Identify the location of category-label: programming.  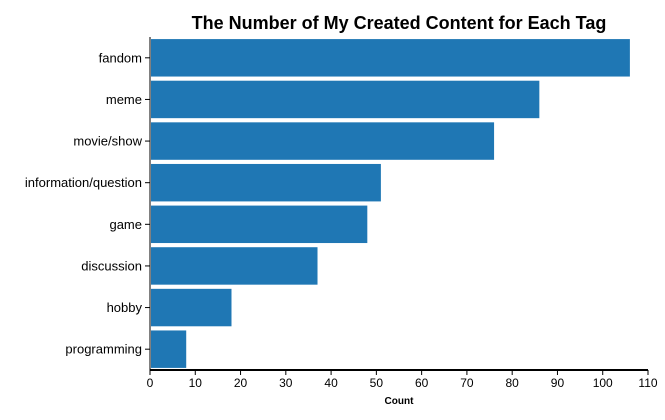
(103, 349).